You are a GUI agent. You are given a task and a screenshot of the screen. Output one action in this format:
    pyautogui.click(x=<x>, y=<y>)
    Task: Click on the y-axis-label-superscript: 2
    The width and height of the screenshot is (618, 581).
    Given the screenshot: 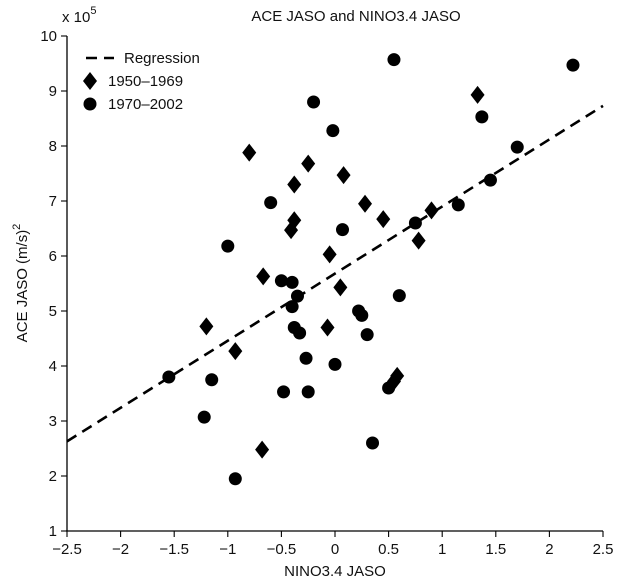 What is the action you would take?
    pyautogui.click(x=17, y=227)
    